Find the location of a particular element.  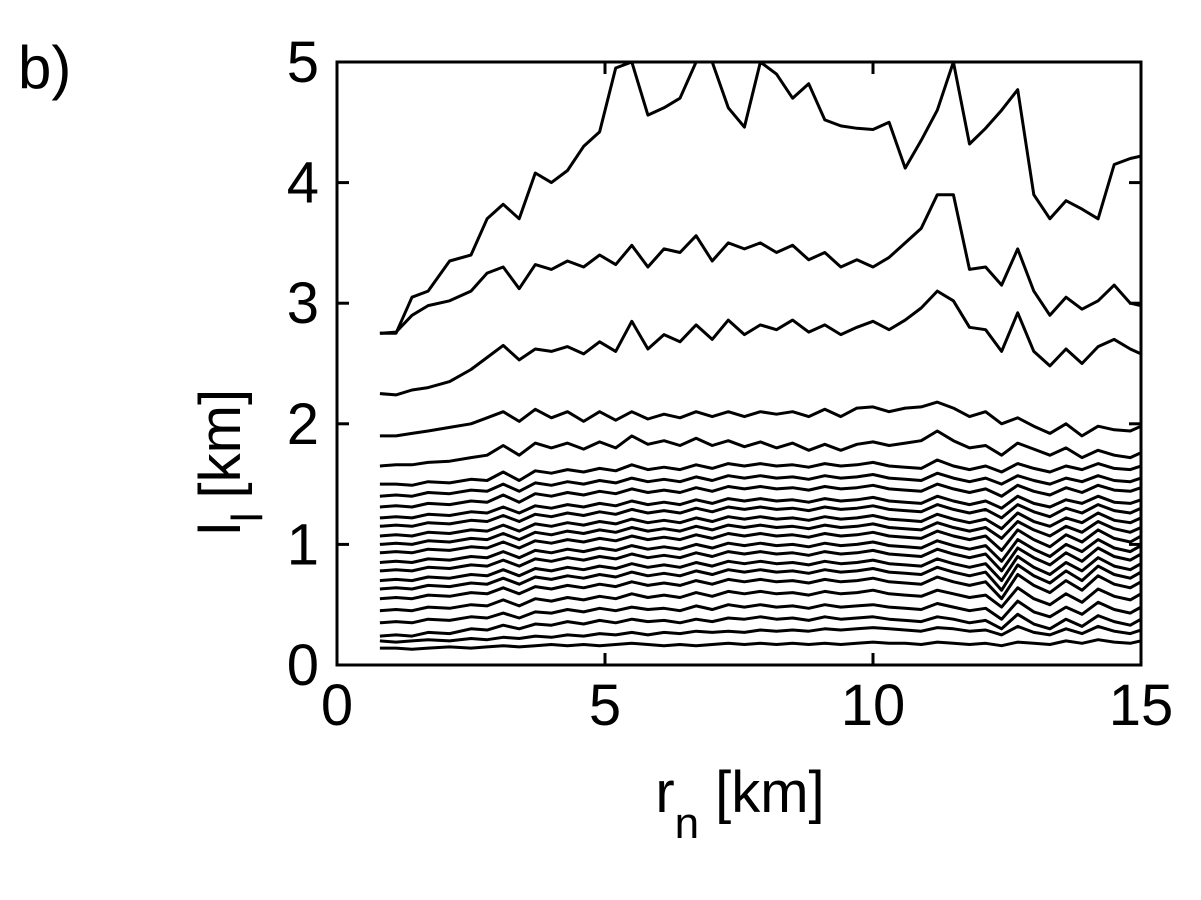

x-tick-label: 15 is located at coordinates (1141, 705).